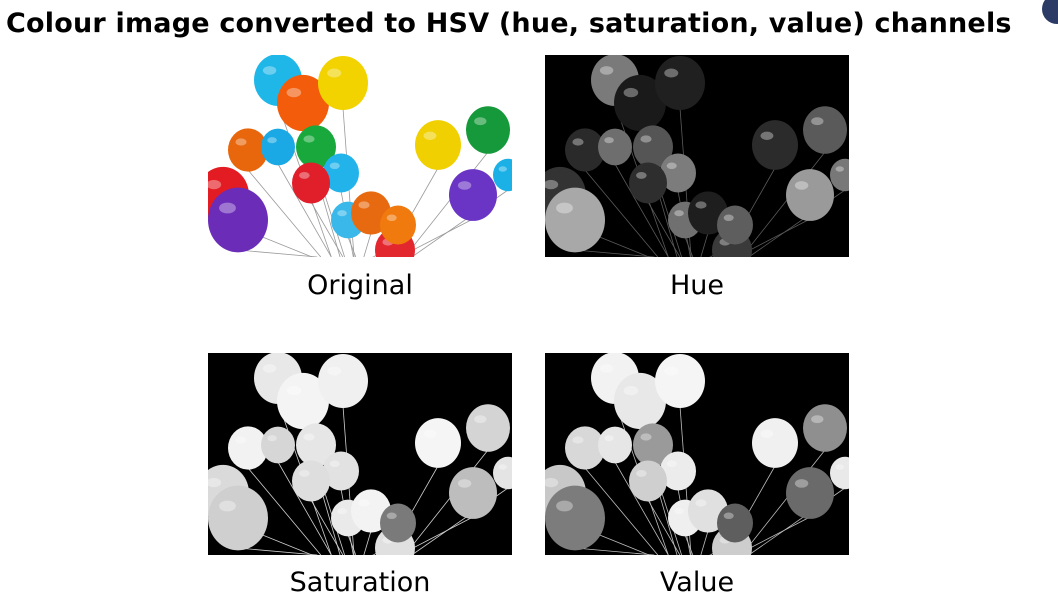 This screenshot has width=1058, height=605. What do you see at coordinates (697, 582) in the screenshot?
I see `value-caption: Value` at bounding box center [697, 582].